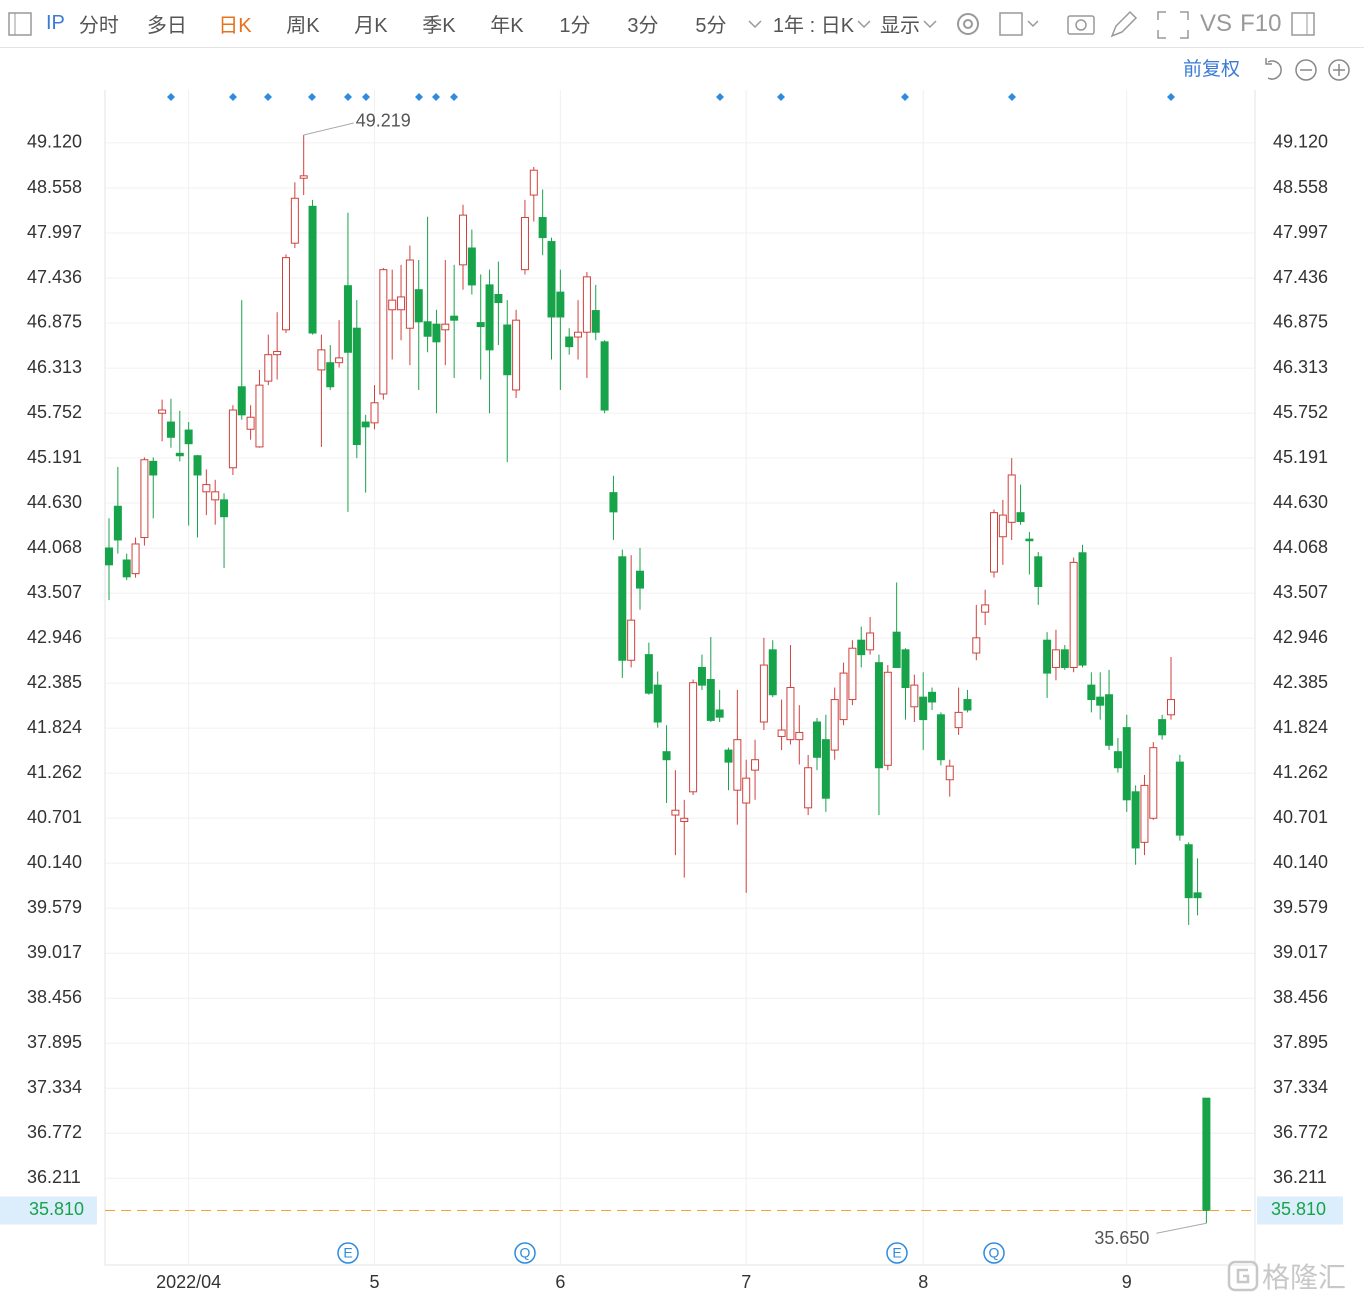  What do you see at coordinates (54, 367) in the screenshot?
I see `y-tick-label: 46.313` at bounding box center [54, 367].